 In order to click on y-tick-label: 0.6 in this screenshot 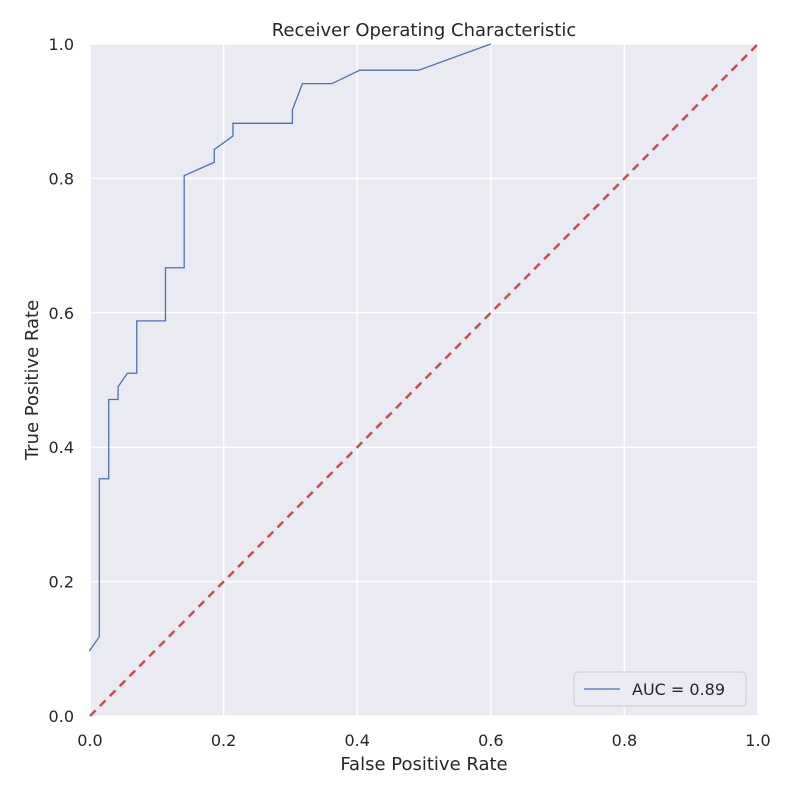, I will do `click(61, 313)`.